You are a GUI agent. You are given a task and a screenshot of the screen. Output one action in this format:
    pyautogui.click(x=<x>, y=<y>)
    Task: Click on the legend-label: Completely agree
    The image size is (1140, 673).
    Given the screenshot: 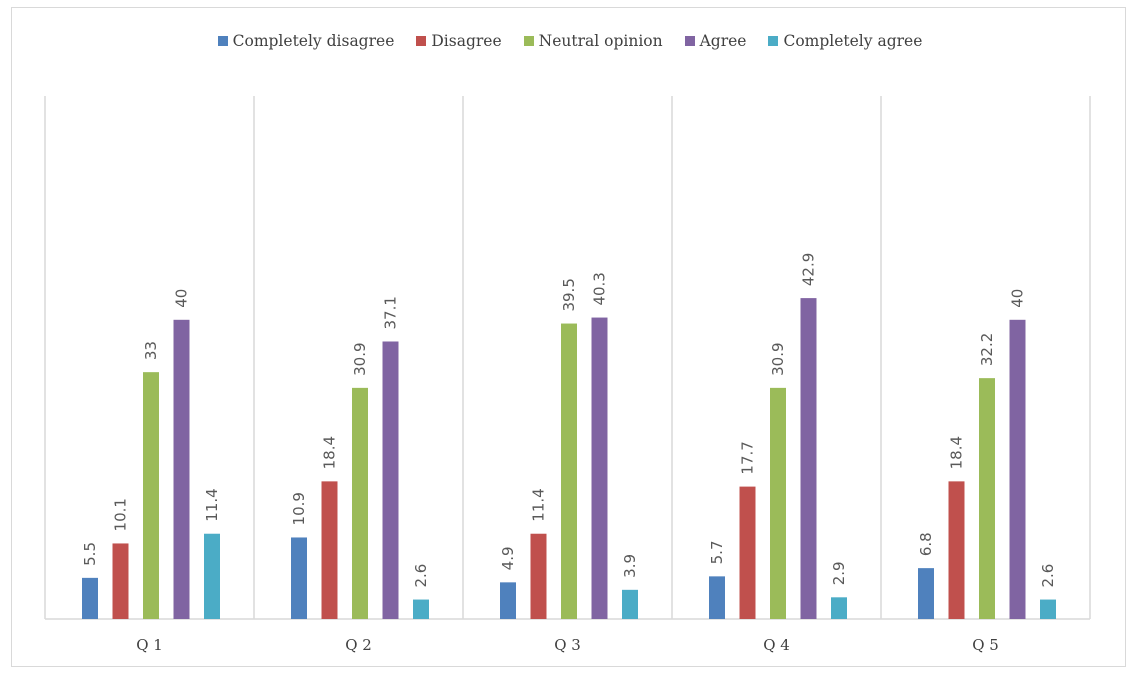 What is the action you would take?
    pyautogui.click(x=853, y=41)
    